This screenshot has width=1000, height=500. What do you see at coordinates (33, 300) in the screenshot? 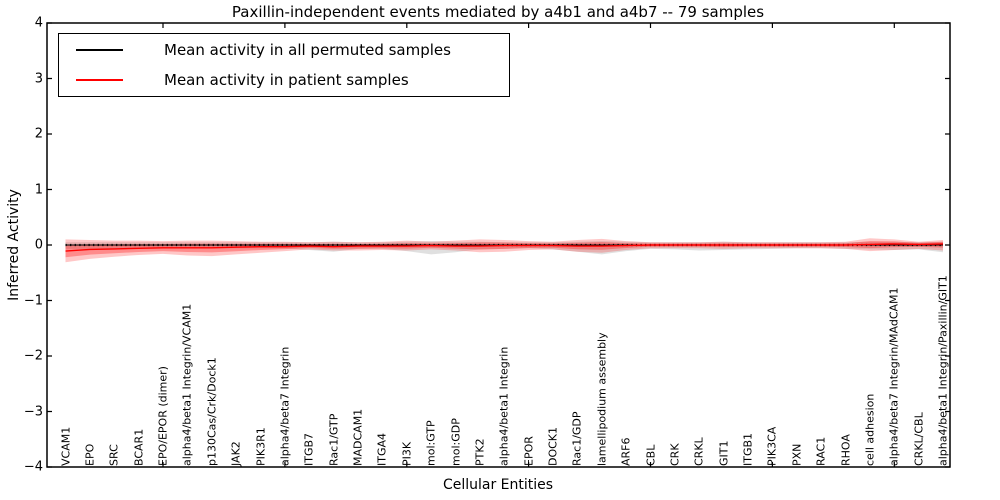
I see `y-tick-label: −1` at bounding box center [33, 300].